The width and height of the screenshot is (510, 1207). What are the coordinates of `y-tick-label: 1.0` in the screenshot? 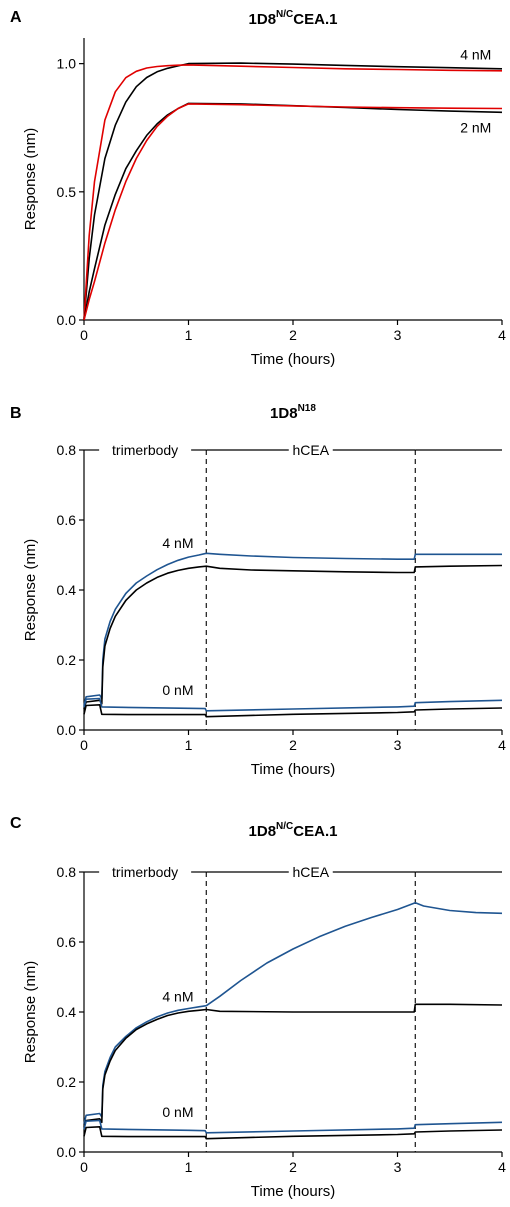 It's located at (67, 64).